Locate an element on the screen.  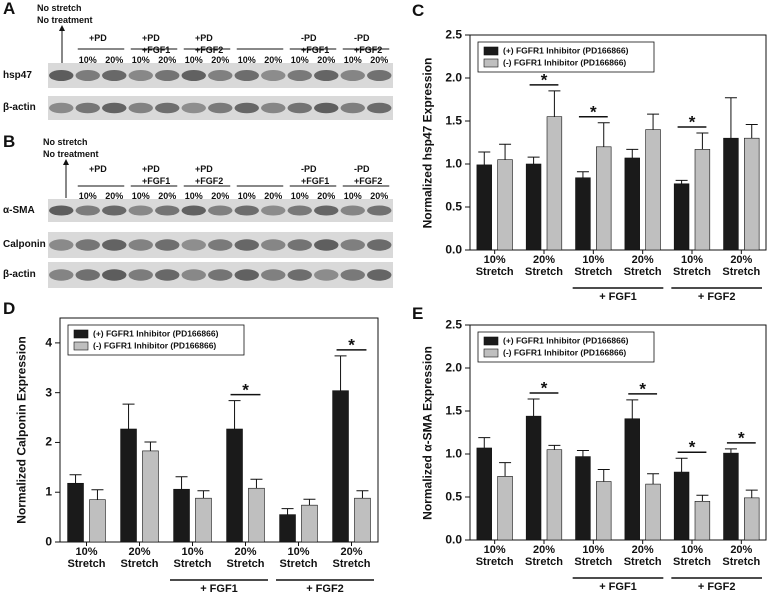
y-axis-title: Normalized Calponin Expression is located at coordinates (21, 430).